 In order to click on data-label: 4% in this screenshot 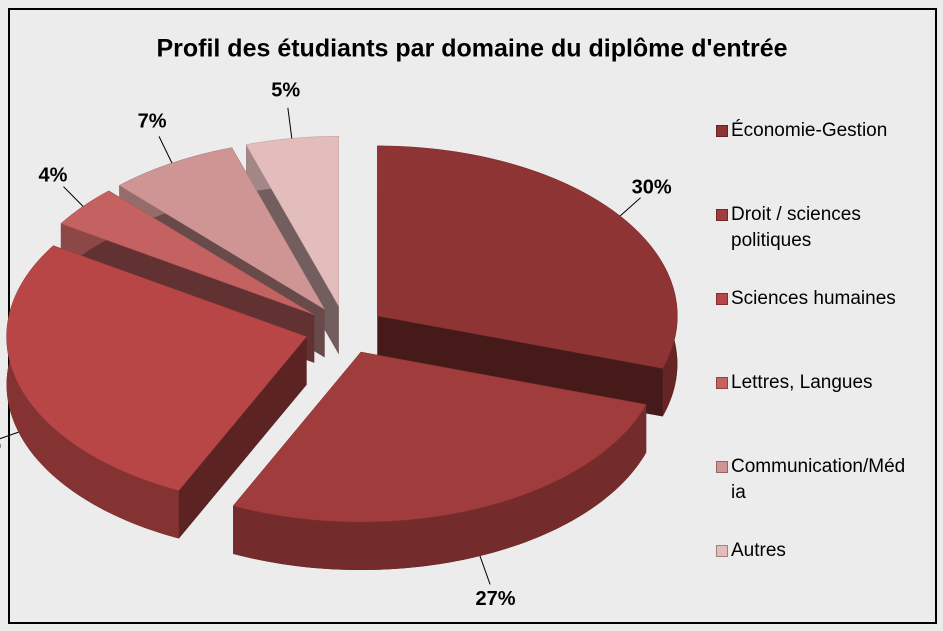, I will do `click(53, 175)`.